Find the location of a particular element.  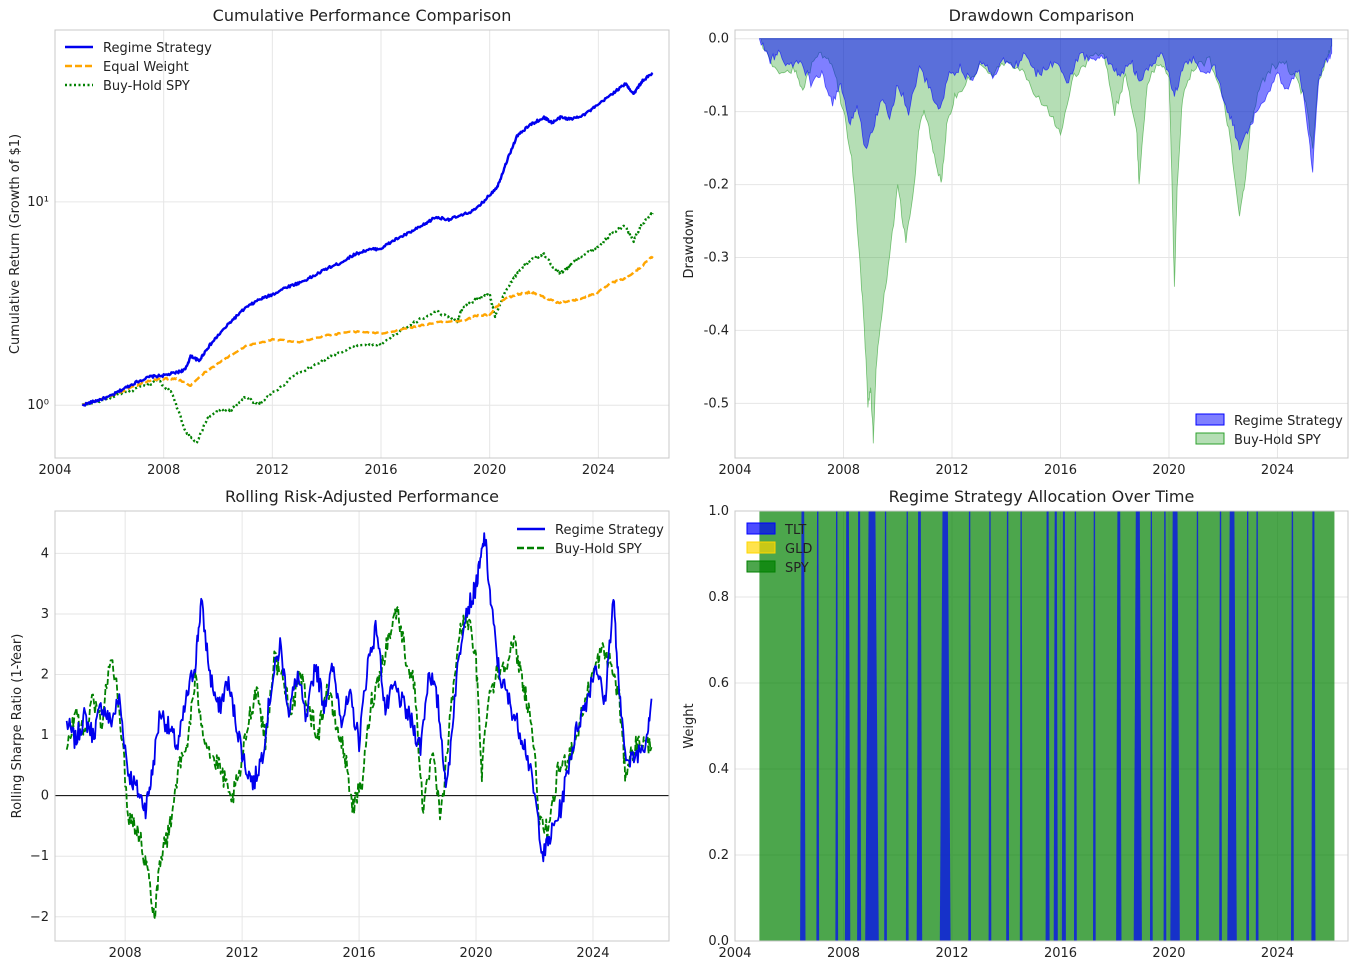

y-tick-label: −2 is located at coordinates (39, 917).